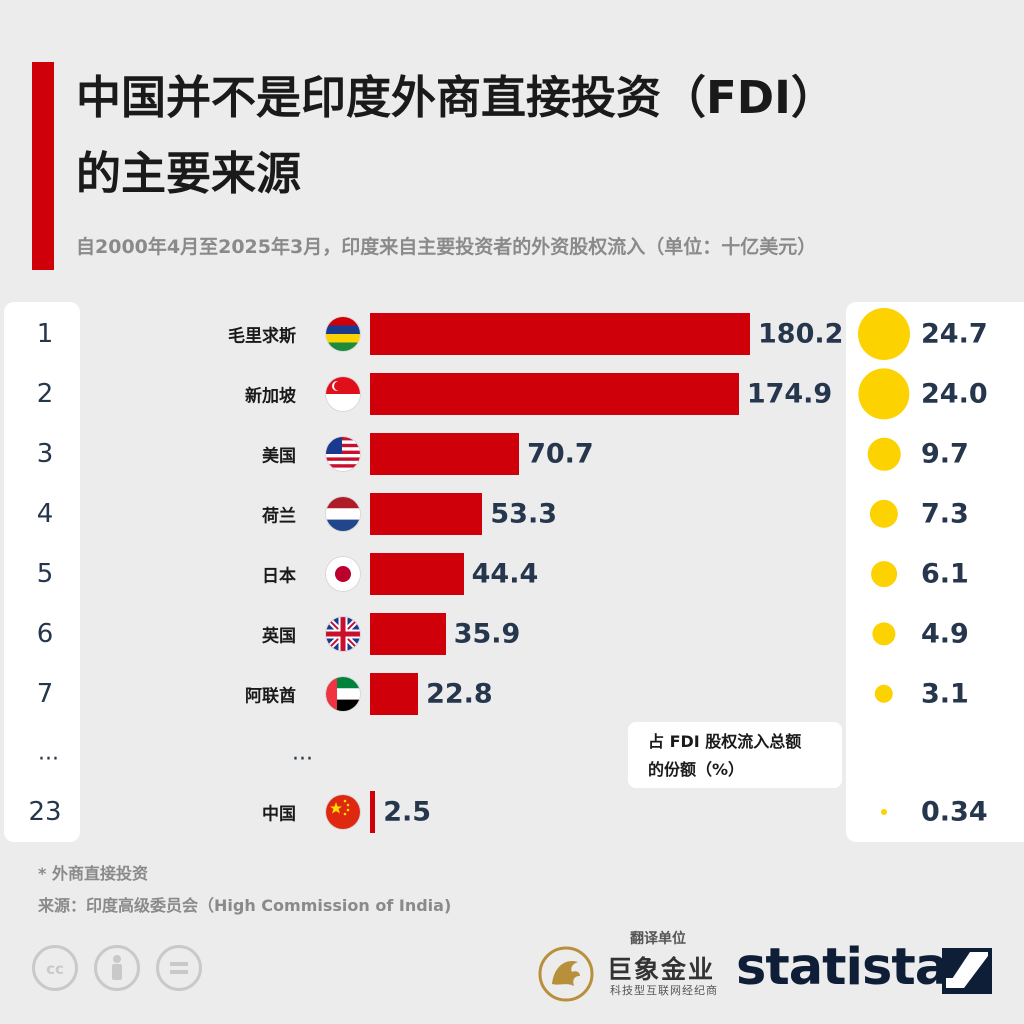 The width and height of the screenshot is (1024, 1024). I want to click on usa-flag-icon, so click(343, 454).